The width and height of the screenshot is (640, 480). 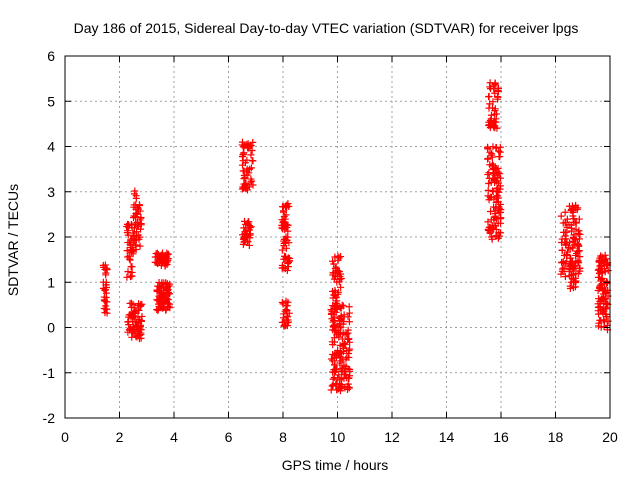 I want to click on x-tick-label: 18, so click(x=556, y=437).